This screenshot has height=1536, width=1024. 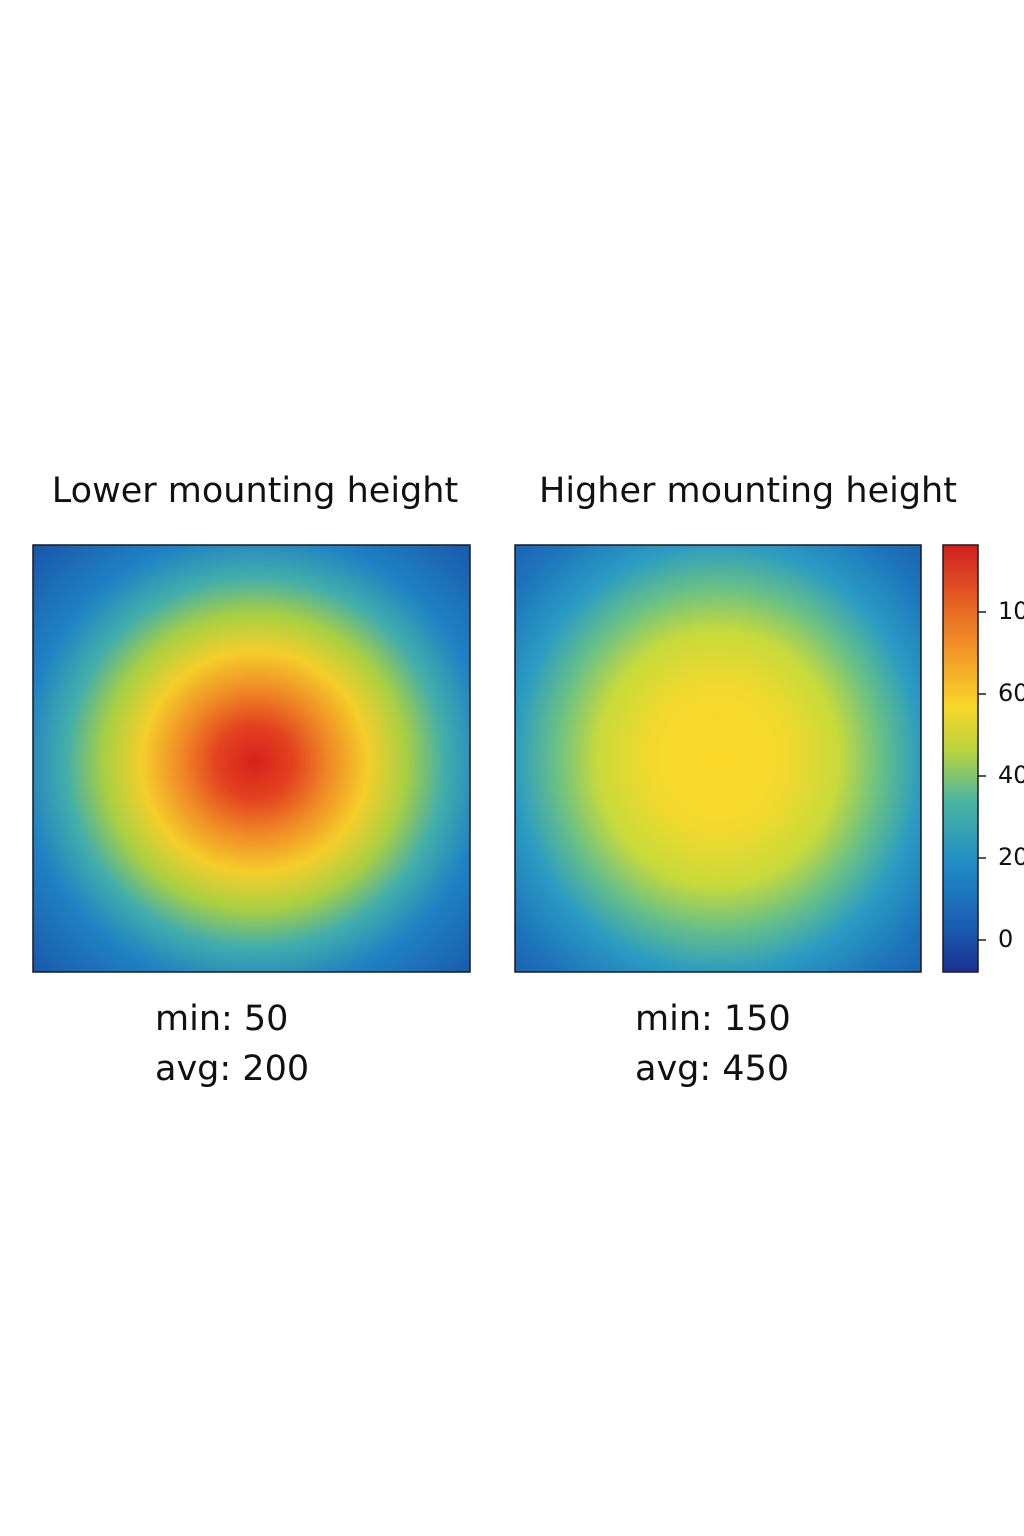 I want to click on colorbar, so click(x=960, y=758).